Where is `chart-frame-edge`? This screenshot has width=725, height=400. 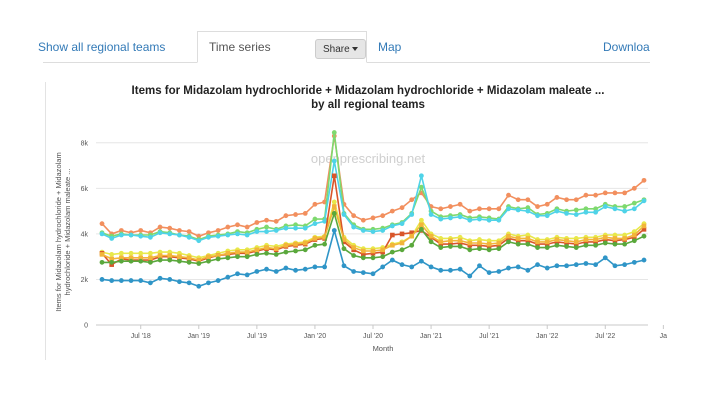 chart-frame-edge is located at coordinates (45, 221).